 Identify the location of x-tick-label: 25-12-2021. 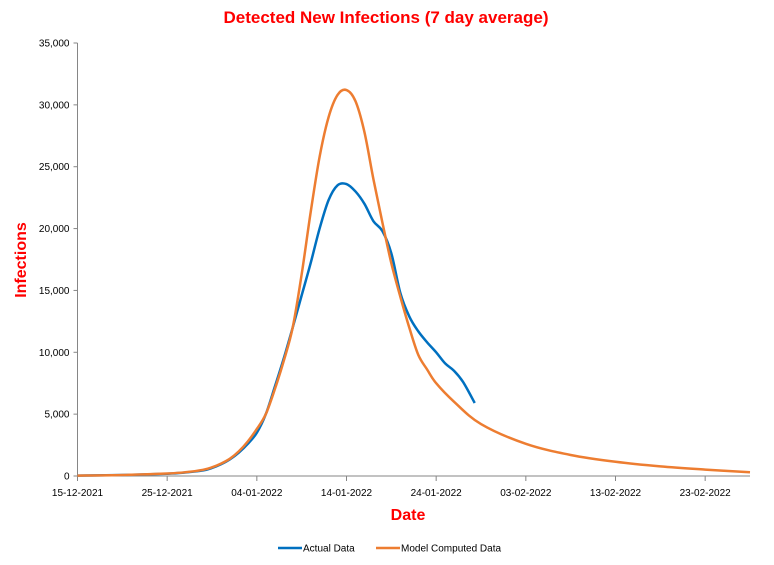
(168, 493).